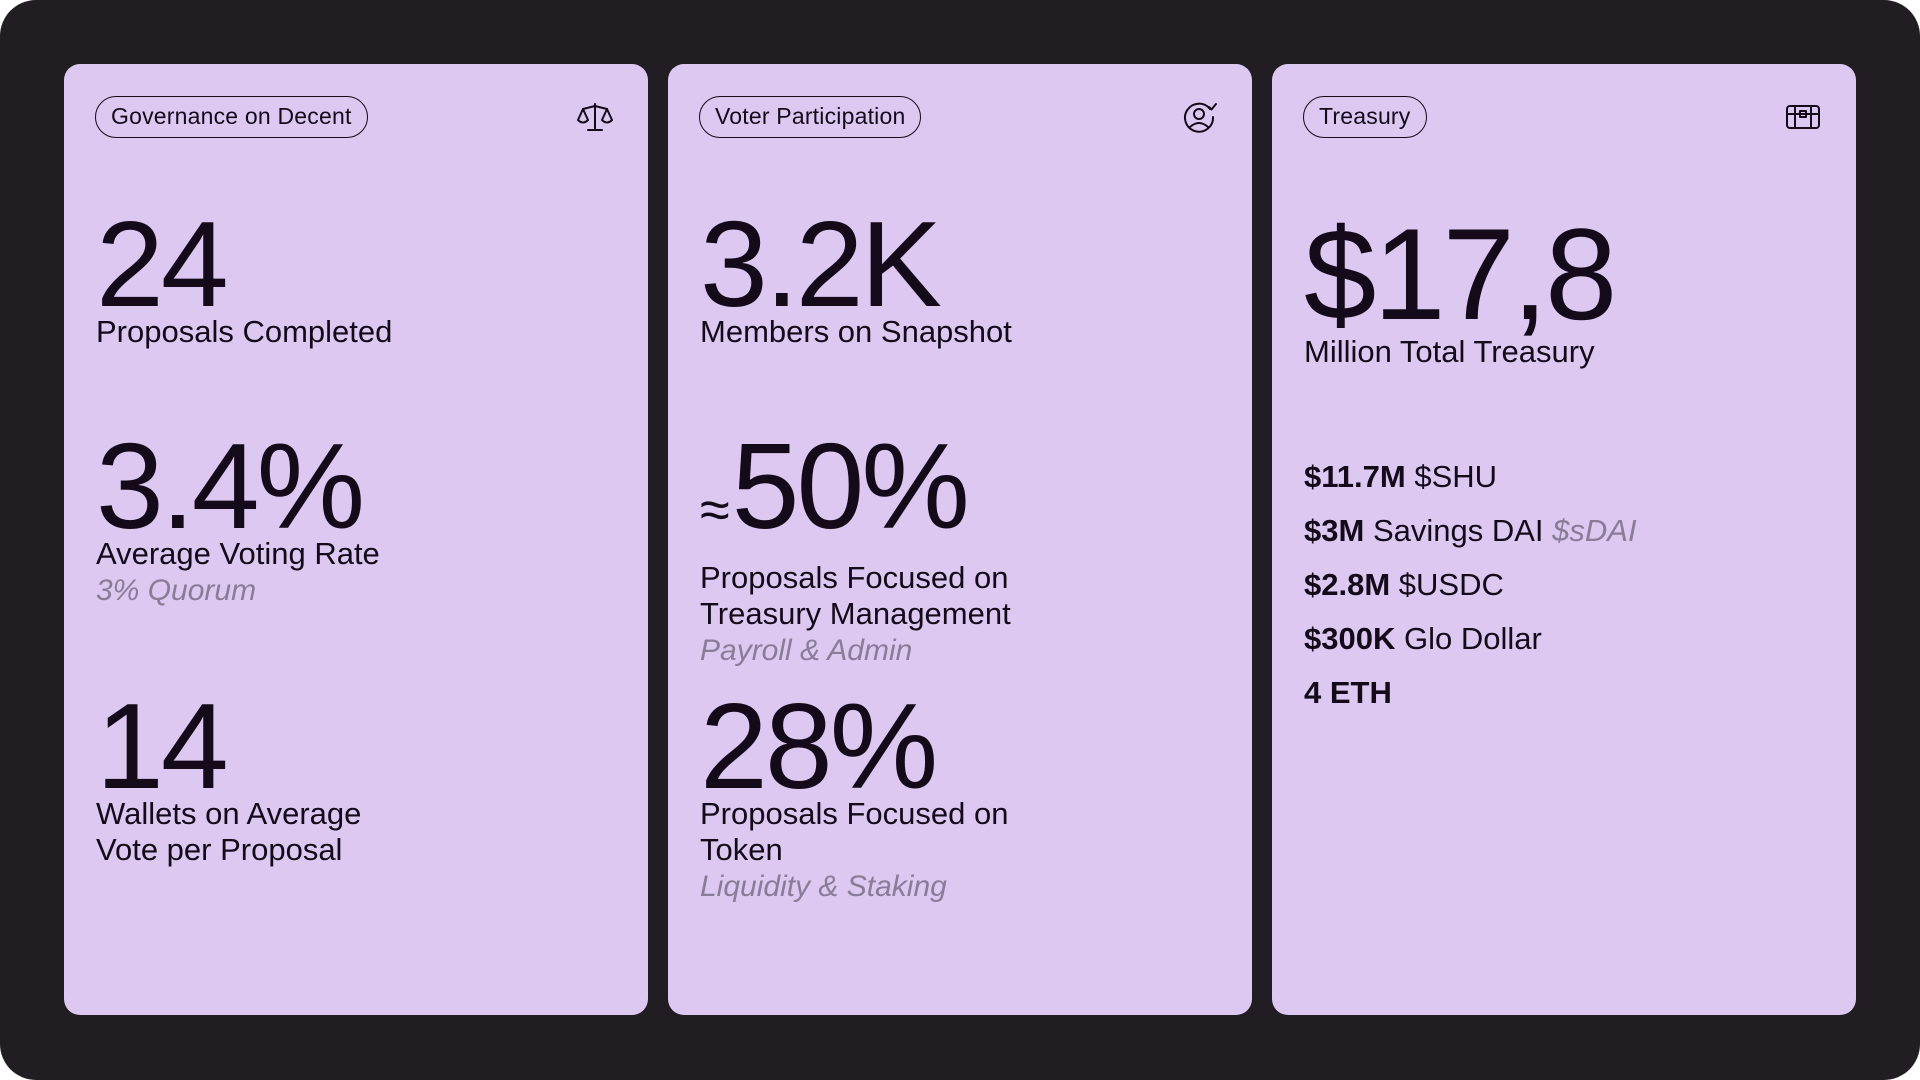  Describe the element at coordinates (855, 613) in the screenshot. I see `stat-label-line2: Treasury Management` at that location.